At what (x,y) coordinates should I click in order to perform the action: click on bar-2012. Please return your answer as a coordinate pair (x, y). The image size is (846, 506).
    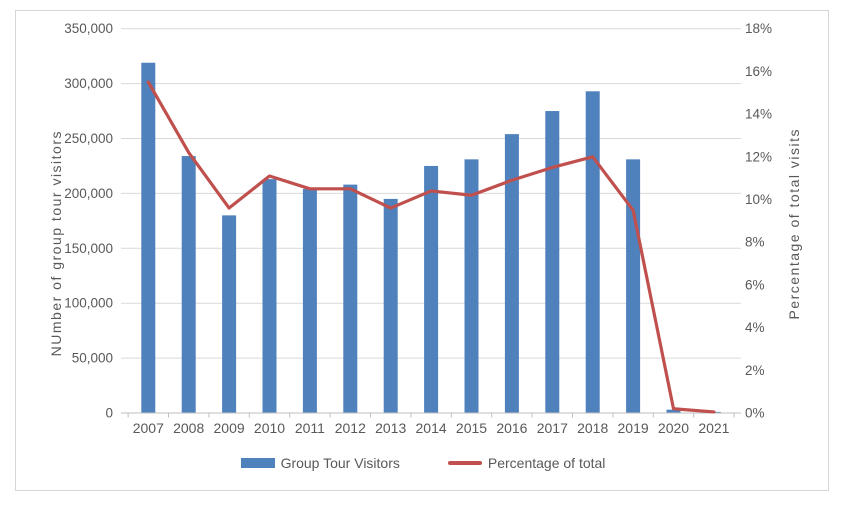
    Looking at the image, I should click on (350, 298).